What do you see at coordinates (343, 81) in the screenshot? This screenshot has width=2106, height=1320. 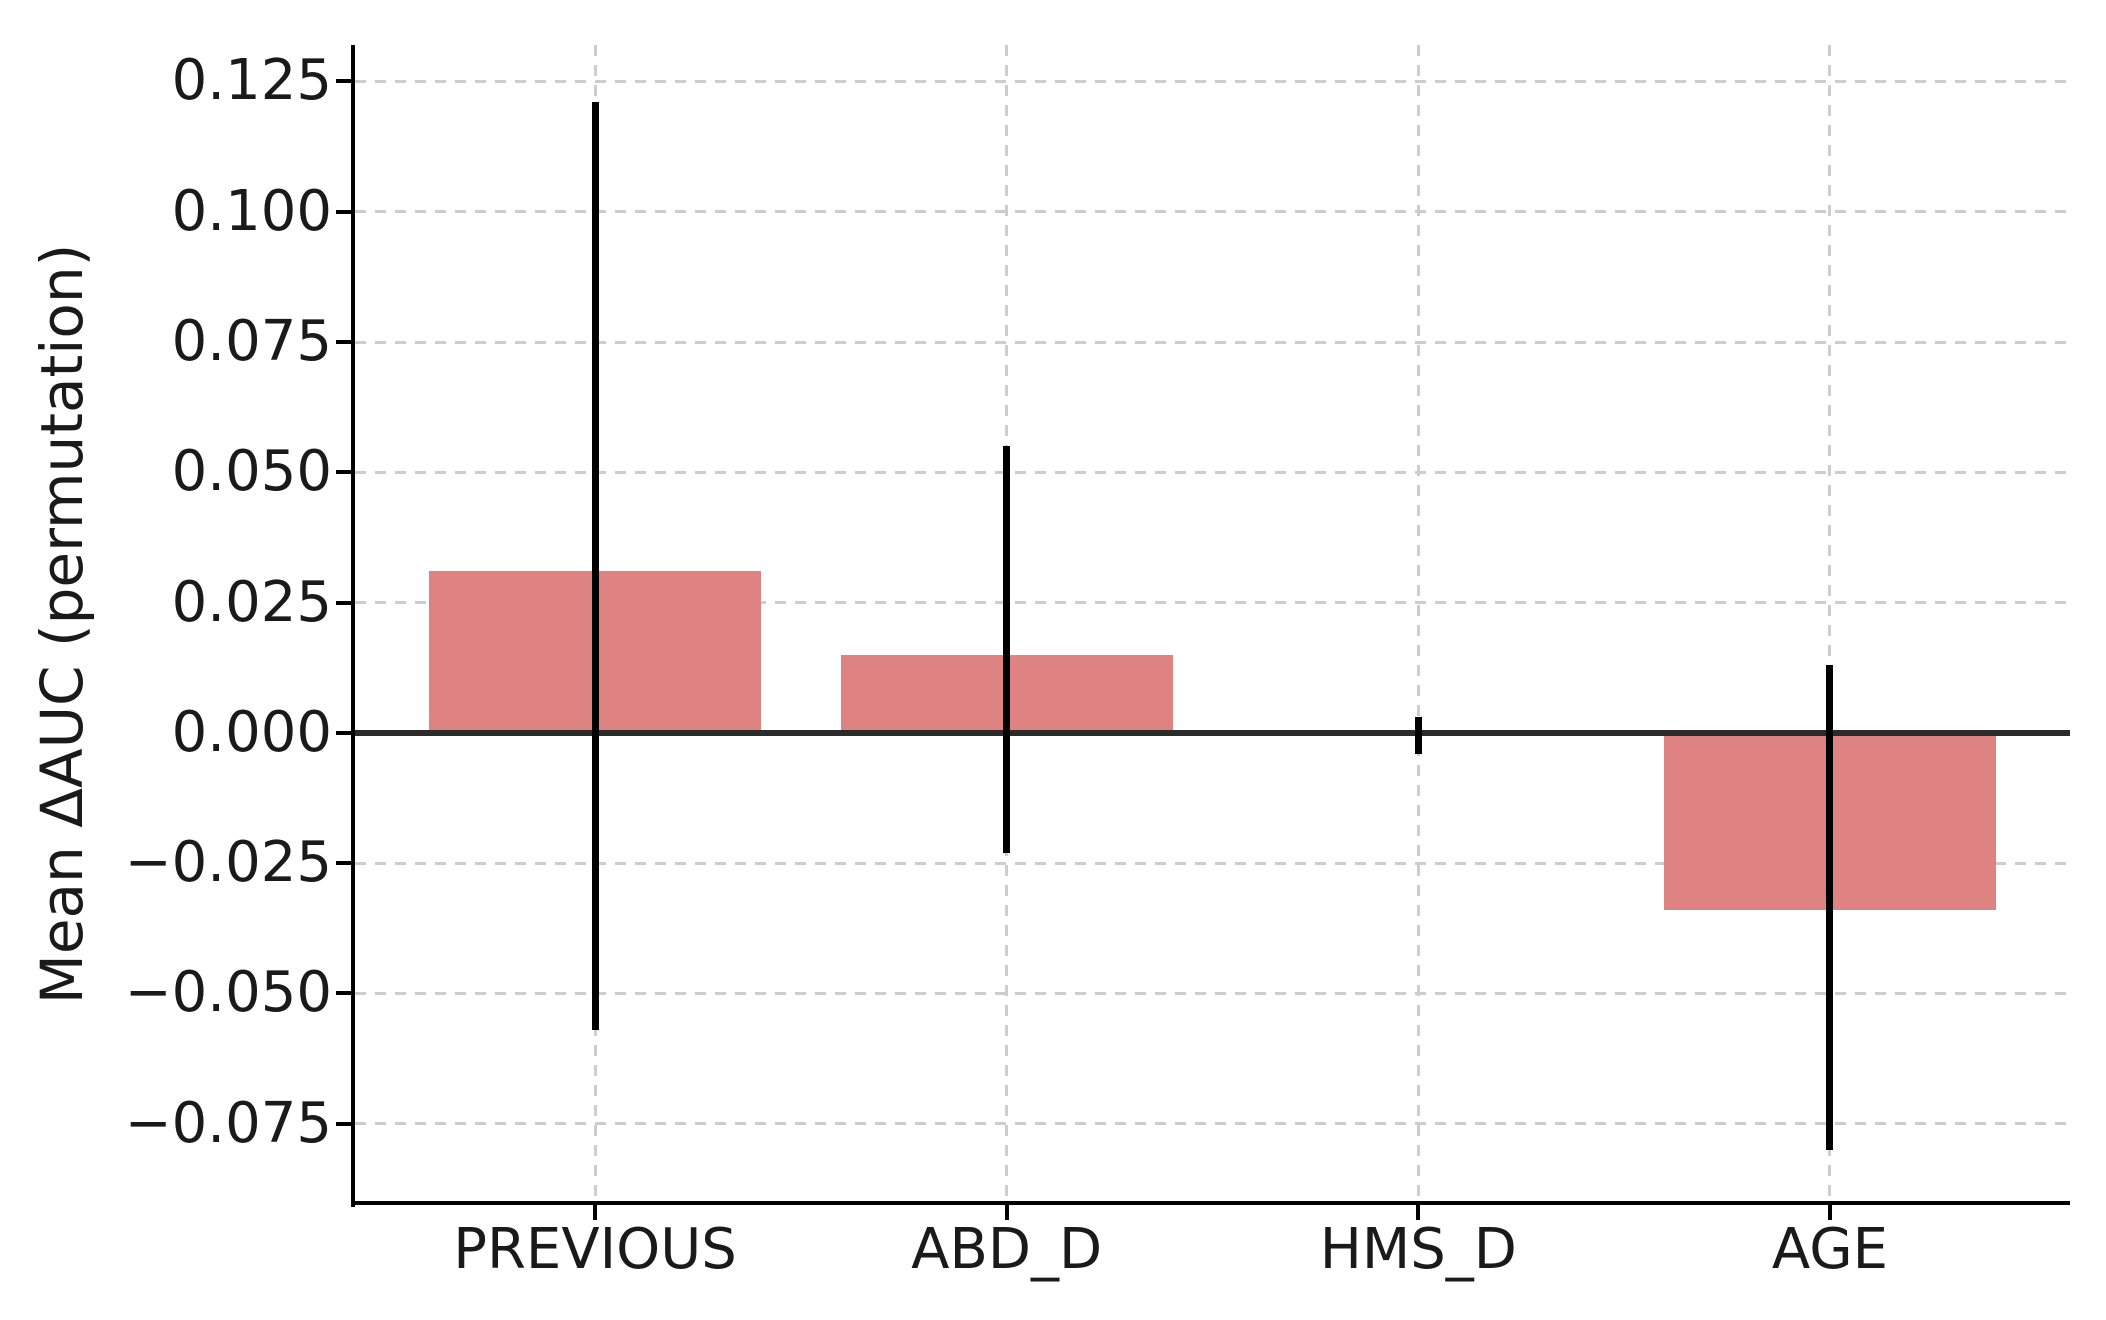 I see `y-tick-mark-0.125` at bounding box center [343, 81].